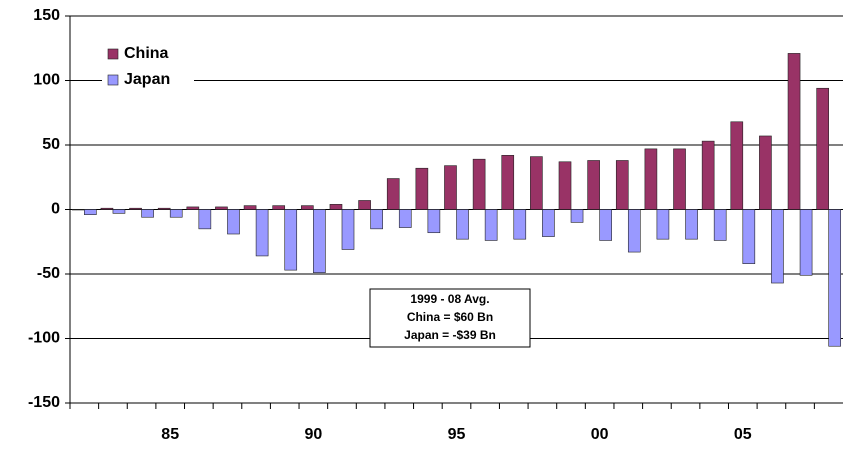 Image resolution: width=843 pixels, height=449 pixels. Describe the element at coordinates (313, 434) in the screenshot. I see `x-tick-label: 90` at that location.